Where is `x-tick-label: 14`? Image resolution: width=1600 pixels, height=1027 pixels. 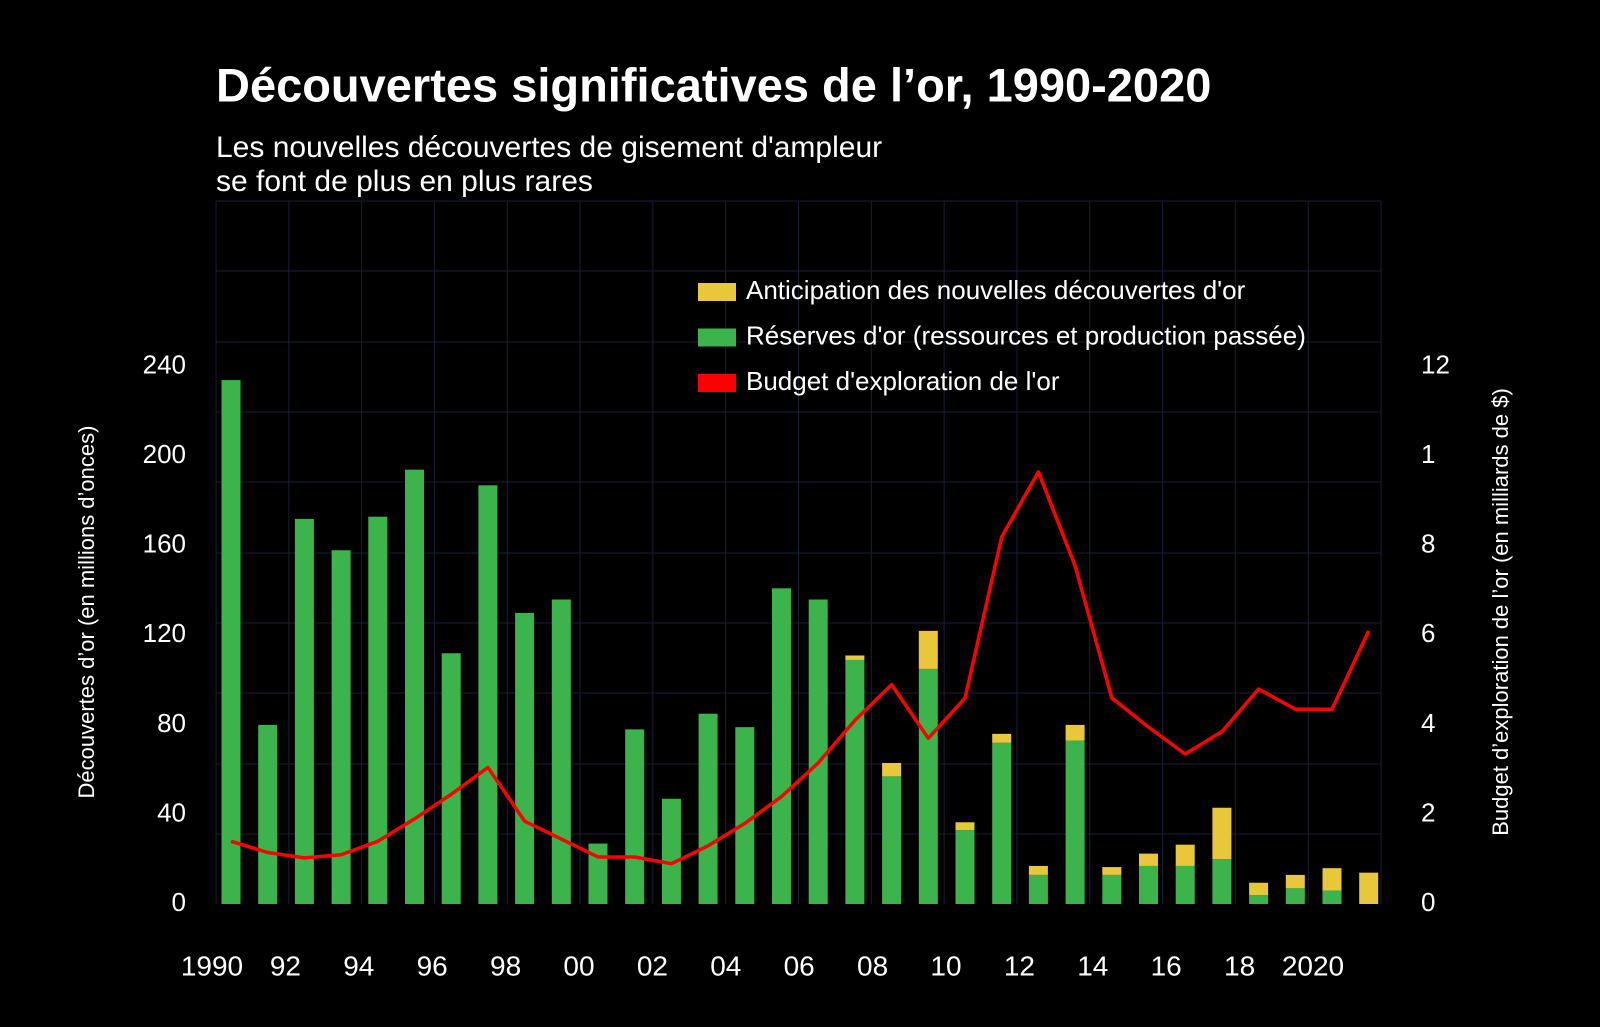
x-tick-label: 14 is located at coordinates (1092, 965).